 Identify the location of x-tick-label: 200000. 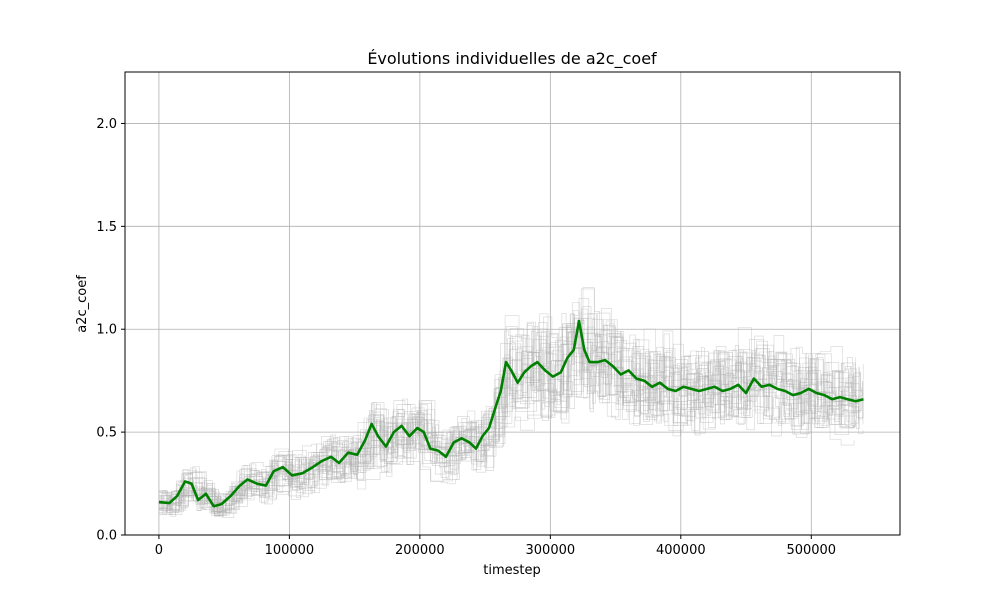
(420, 550).